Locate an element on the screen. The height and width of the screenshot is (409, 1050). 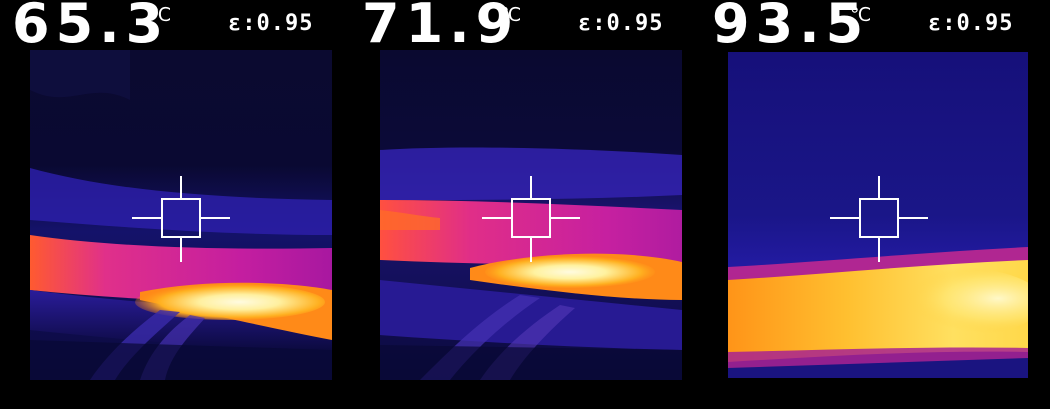
panel-1-header: 65.3 ℃ ε:0.95 is located at coordinates (175, 27).